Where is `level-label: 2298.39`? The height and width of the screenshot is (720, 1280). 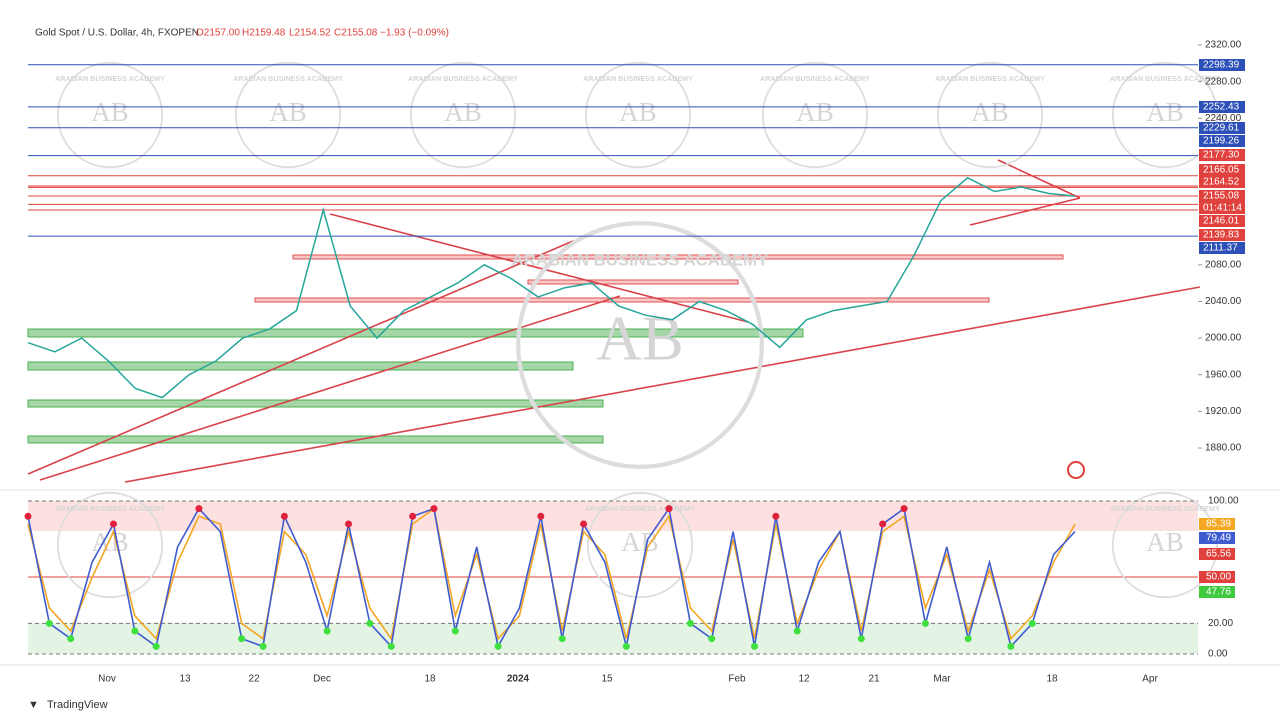
level-label: 2298.39 is located at coordinates (1221, 65).